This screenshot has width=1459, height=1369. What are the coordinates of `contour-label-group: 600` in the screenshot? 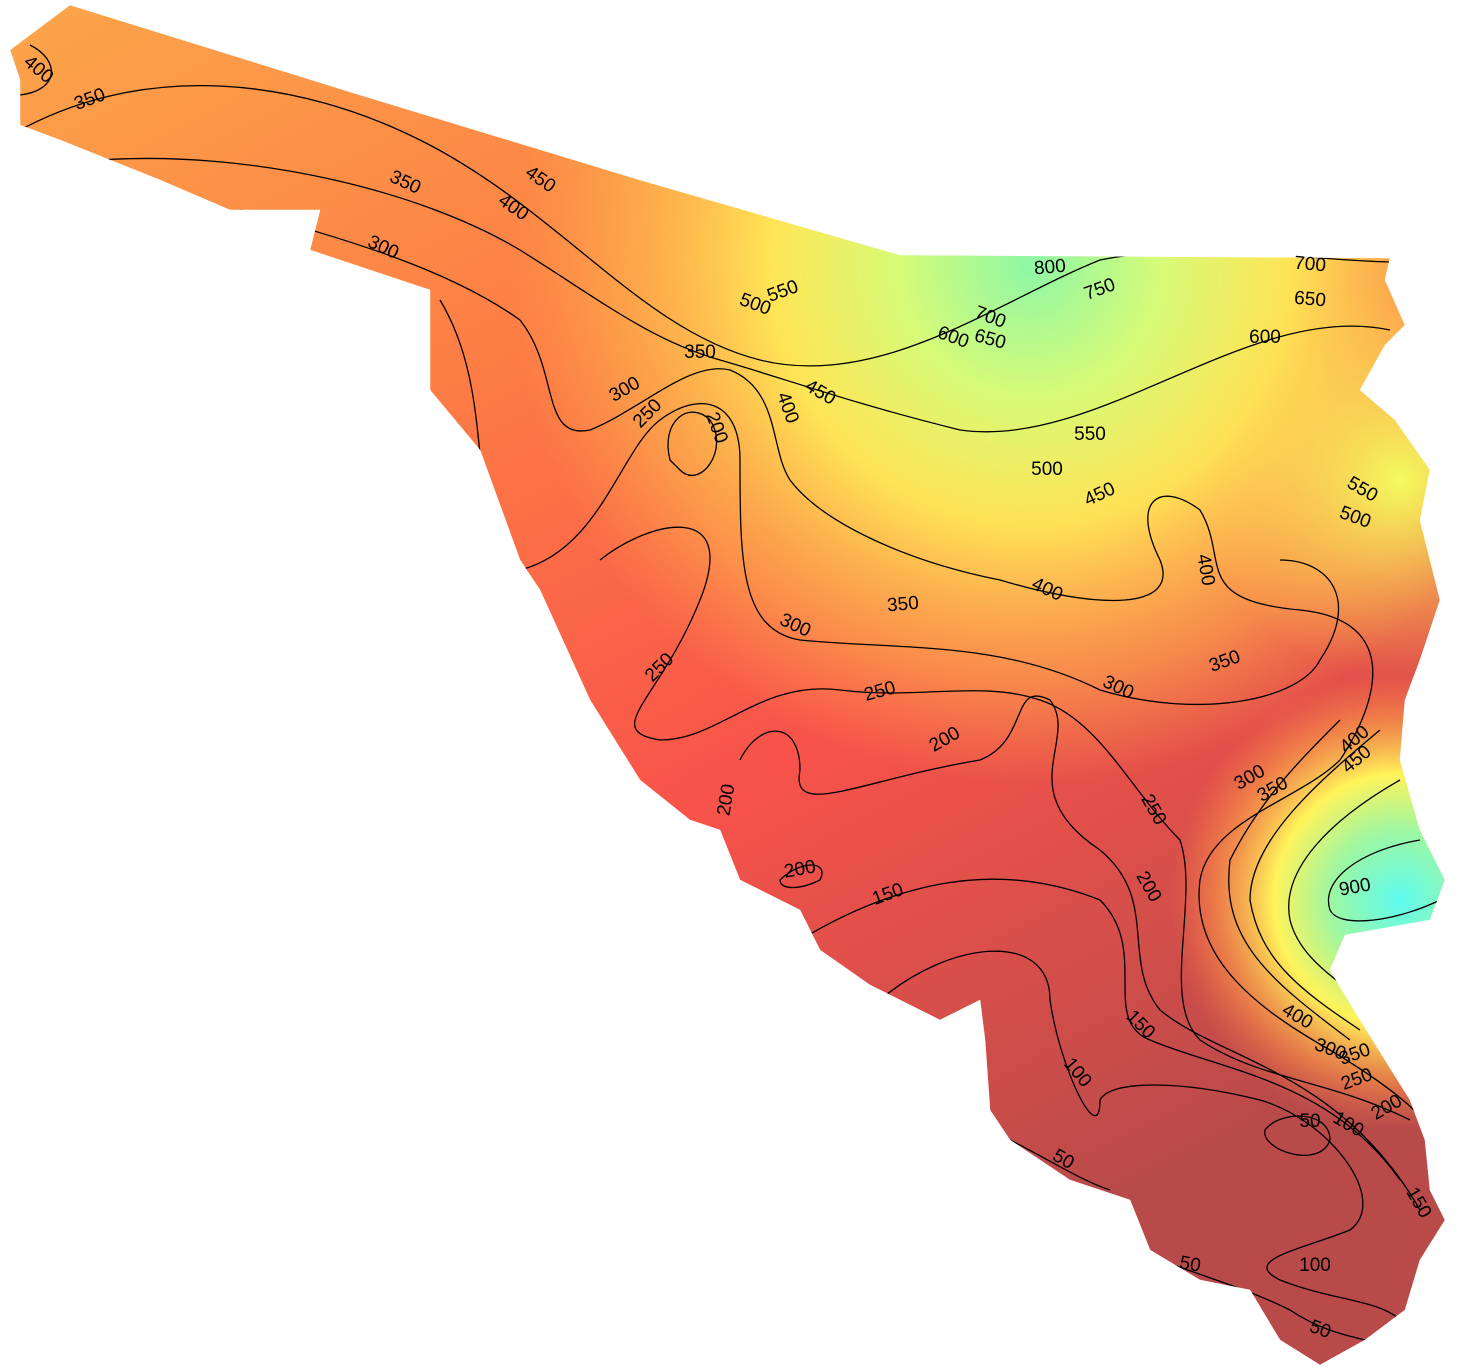 It's located at (1265, 337).